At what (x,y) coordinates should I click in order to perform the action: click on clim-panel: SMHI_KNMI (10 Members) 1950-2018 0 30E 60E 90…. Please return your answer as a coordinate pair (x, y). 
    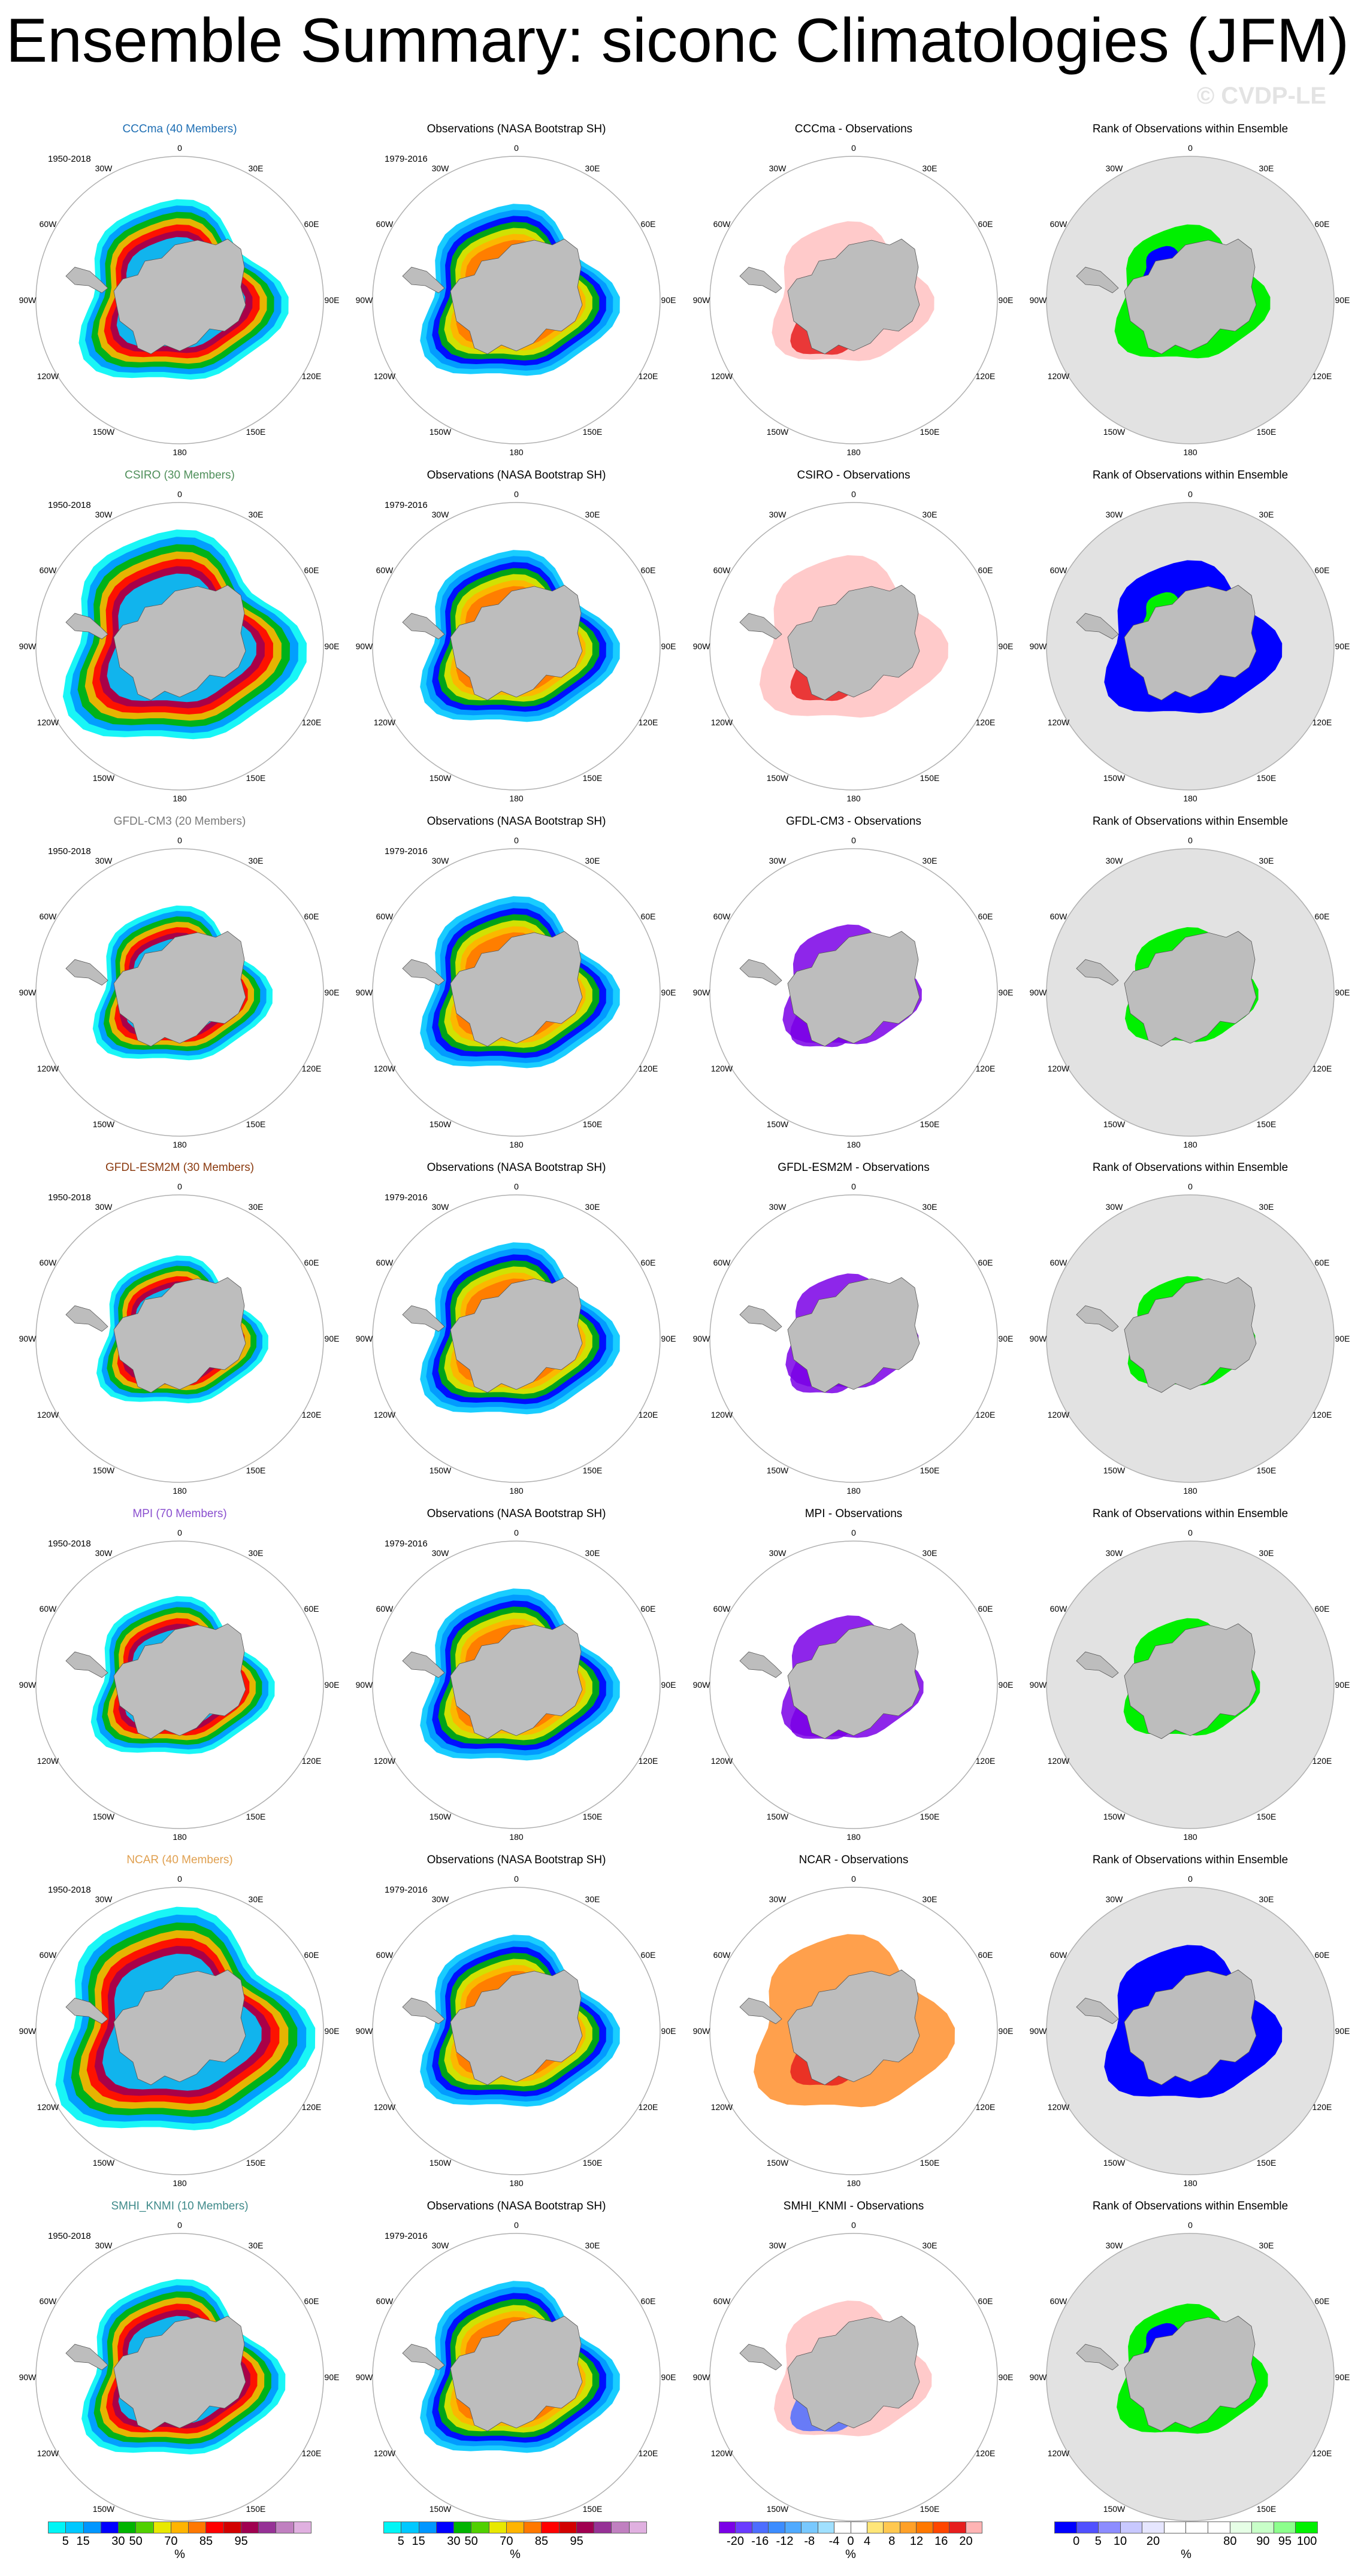
    Looking at the image, I should click on (179, 2367).